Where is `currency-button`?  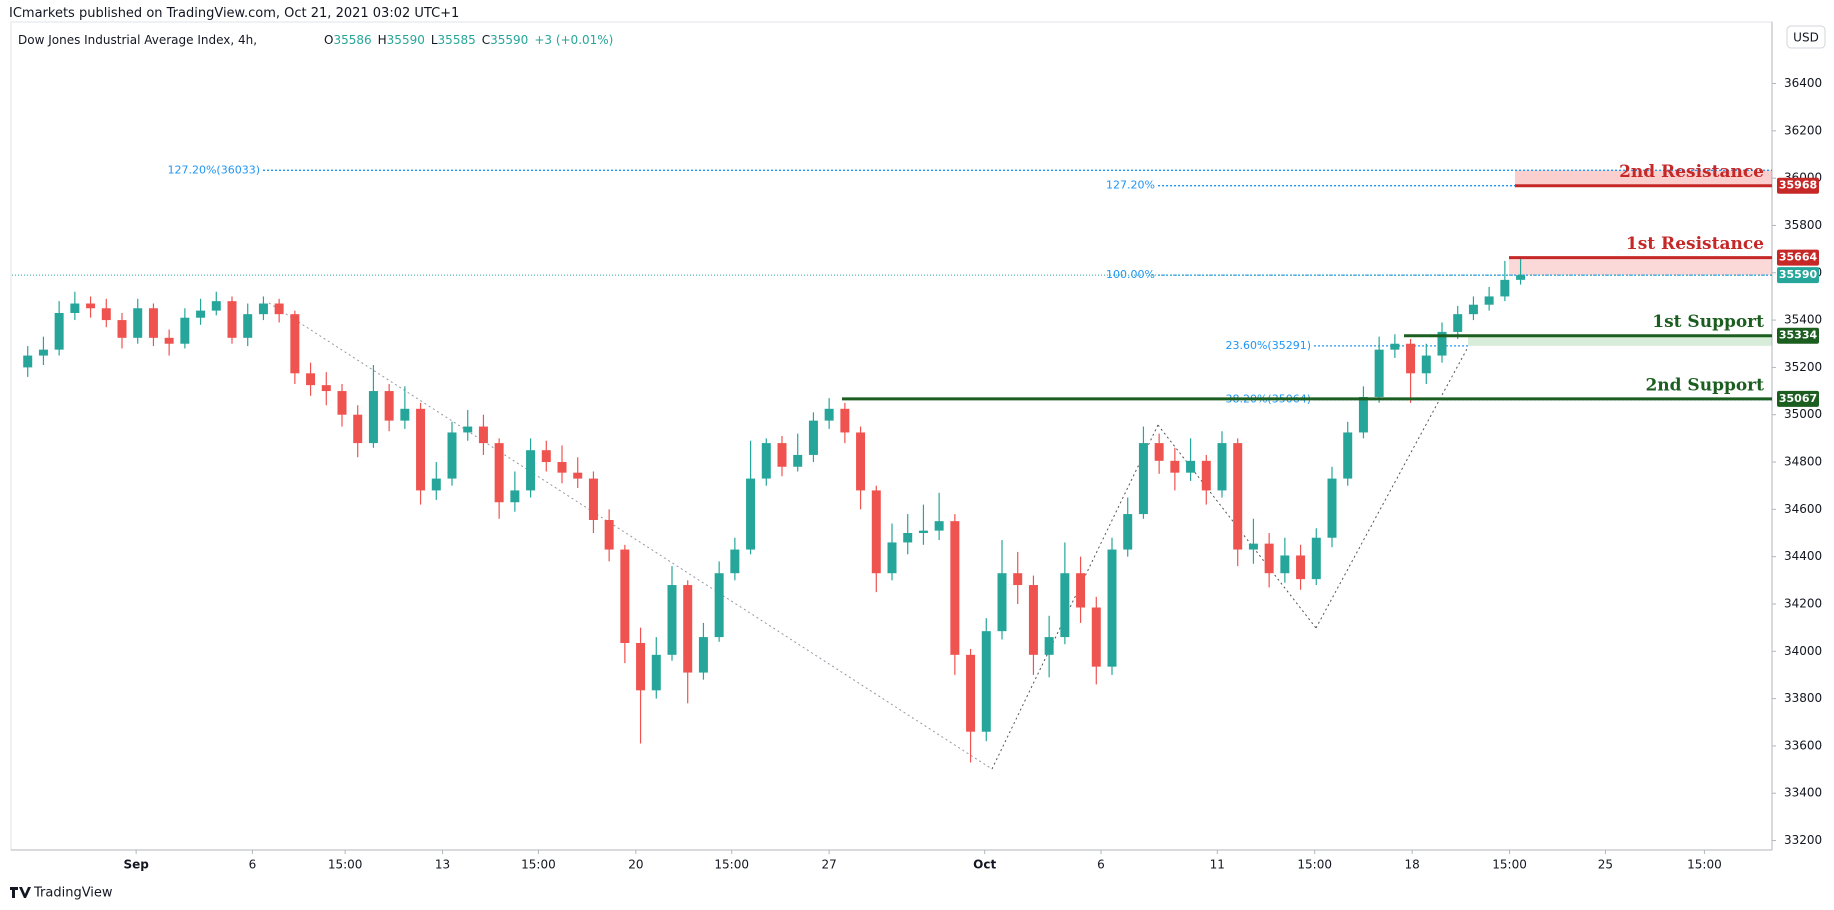
currency-button is located at coordinates (1806, 37).